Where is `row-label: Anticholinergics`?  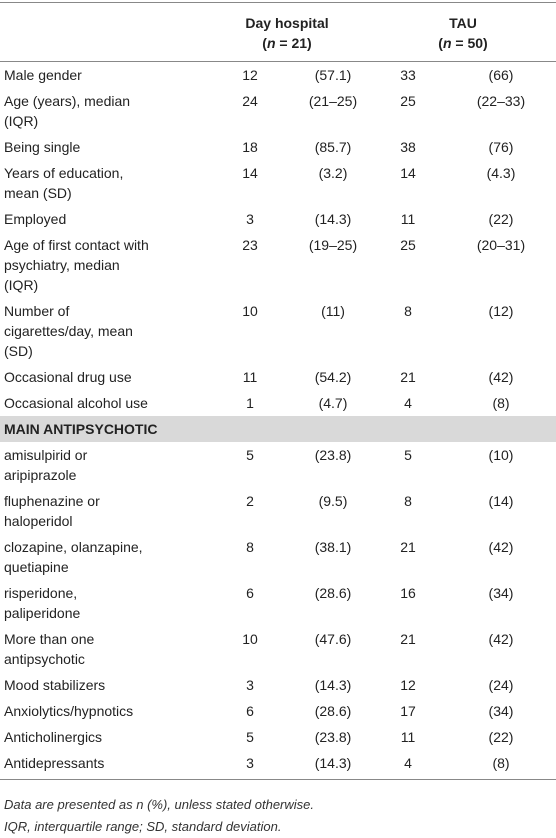
row-label: Anticholinergics is located at coordinates (53, 737).